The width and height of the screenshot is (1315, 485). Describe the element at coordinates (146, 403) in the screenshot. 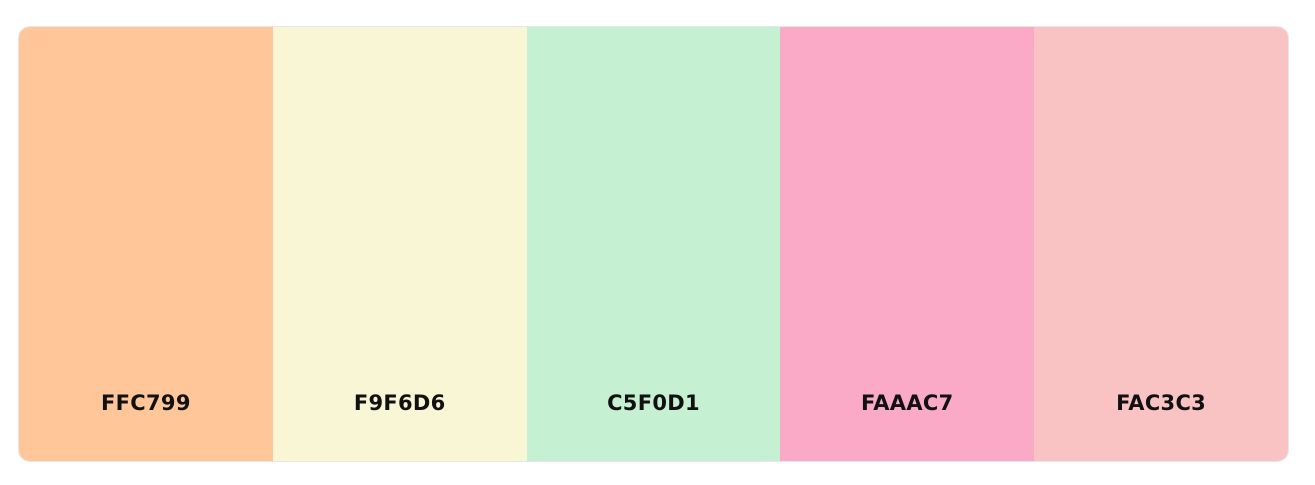

I see `swatch-hex-label: FFC799` at that location.